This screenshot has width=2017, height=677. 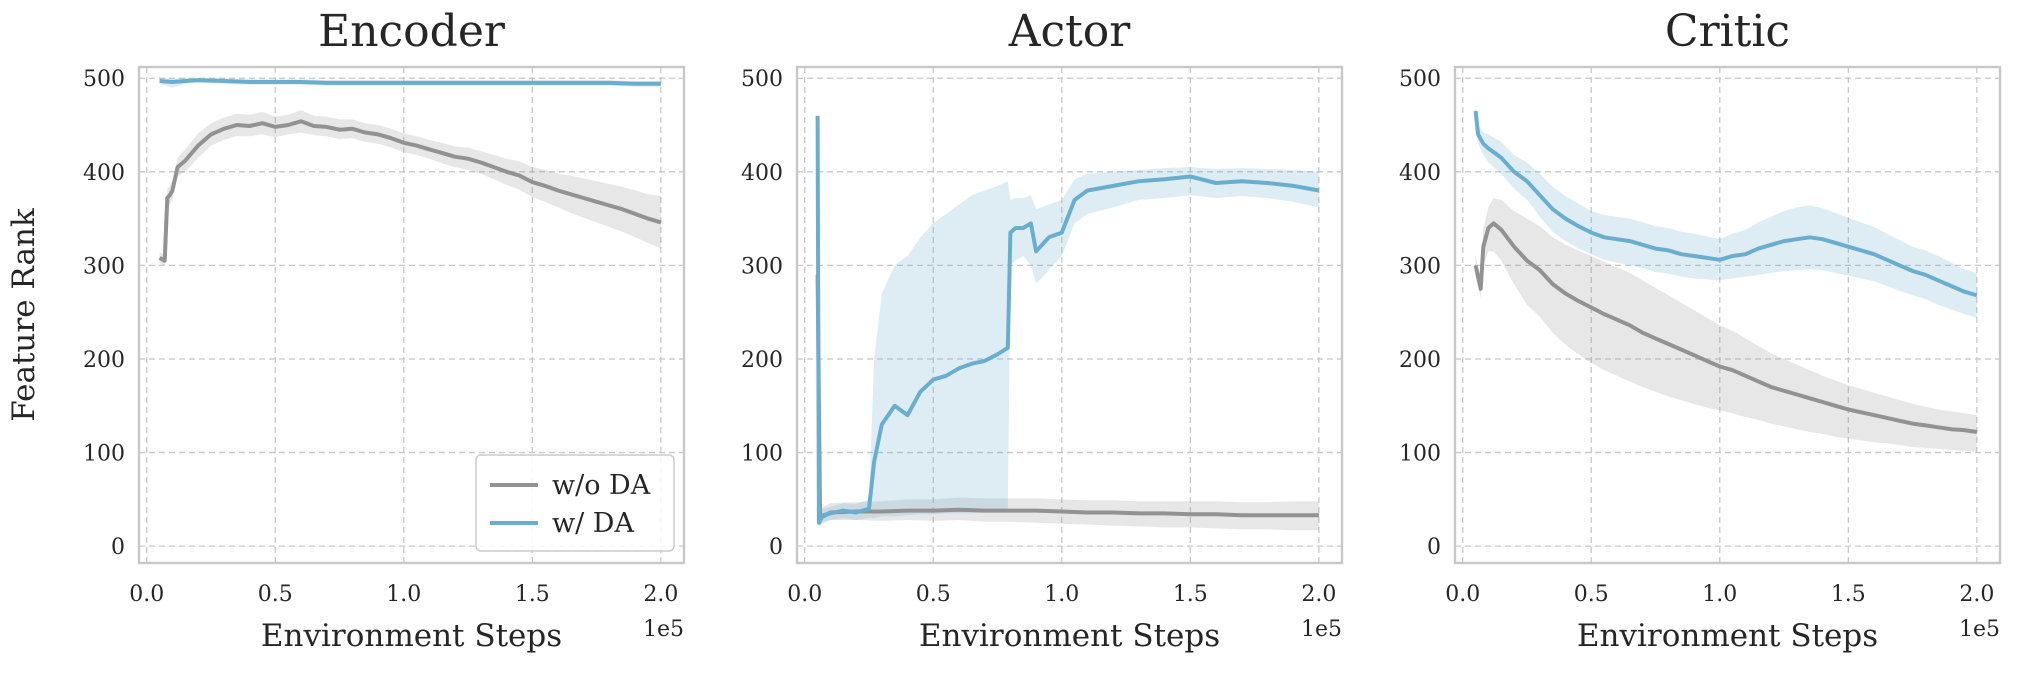 What do you see at coordinates (1070, 31) in the screenshot?
I see `chart-title: Actor` at bounding box center [1070, 31].